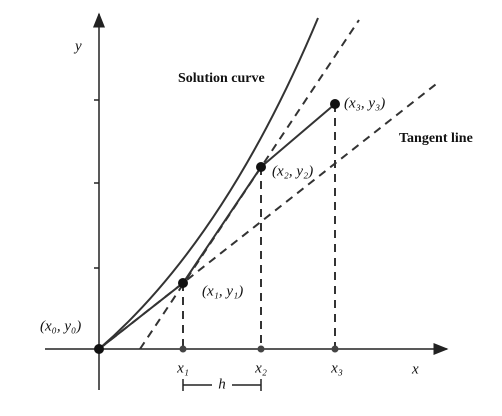 This screenshot has width=502, height=416. Describe the element at coordinates (222, 291) in the screenshot. I see `point-label: (x₁, y₁)` at that location.